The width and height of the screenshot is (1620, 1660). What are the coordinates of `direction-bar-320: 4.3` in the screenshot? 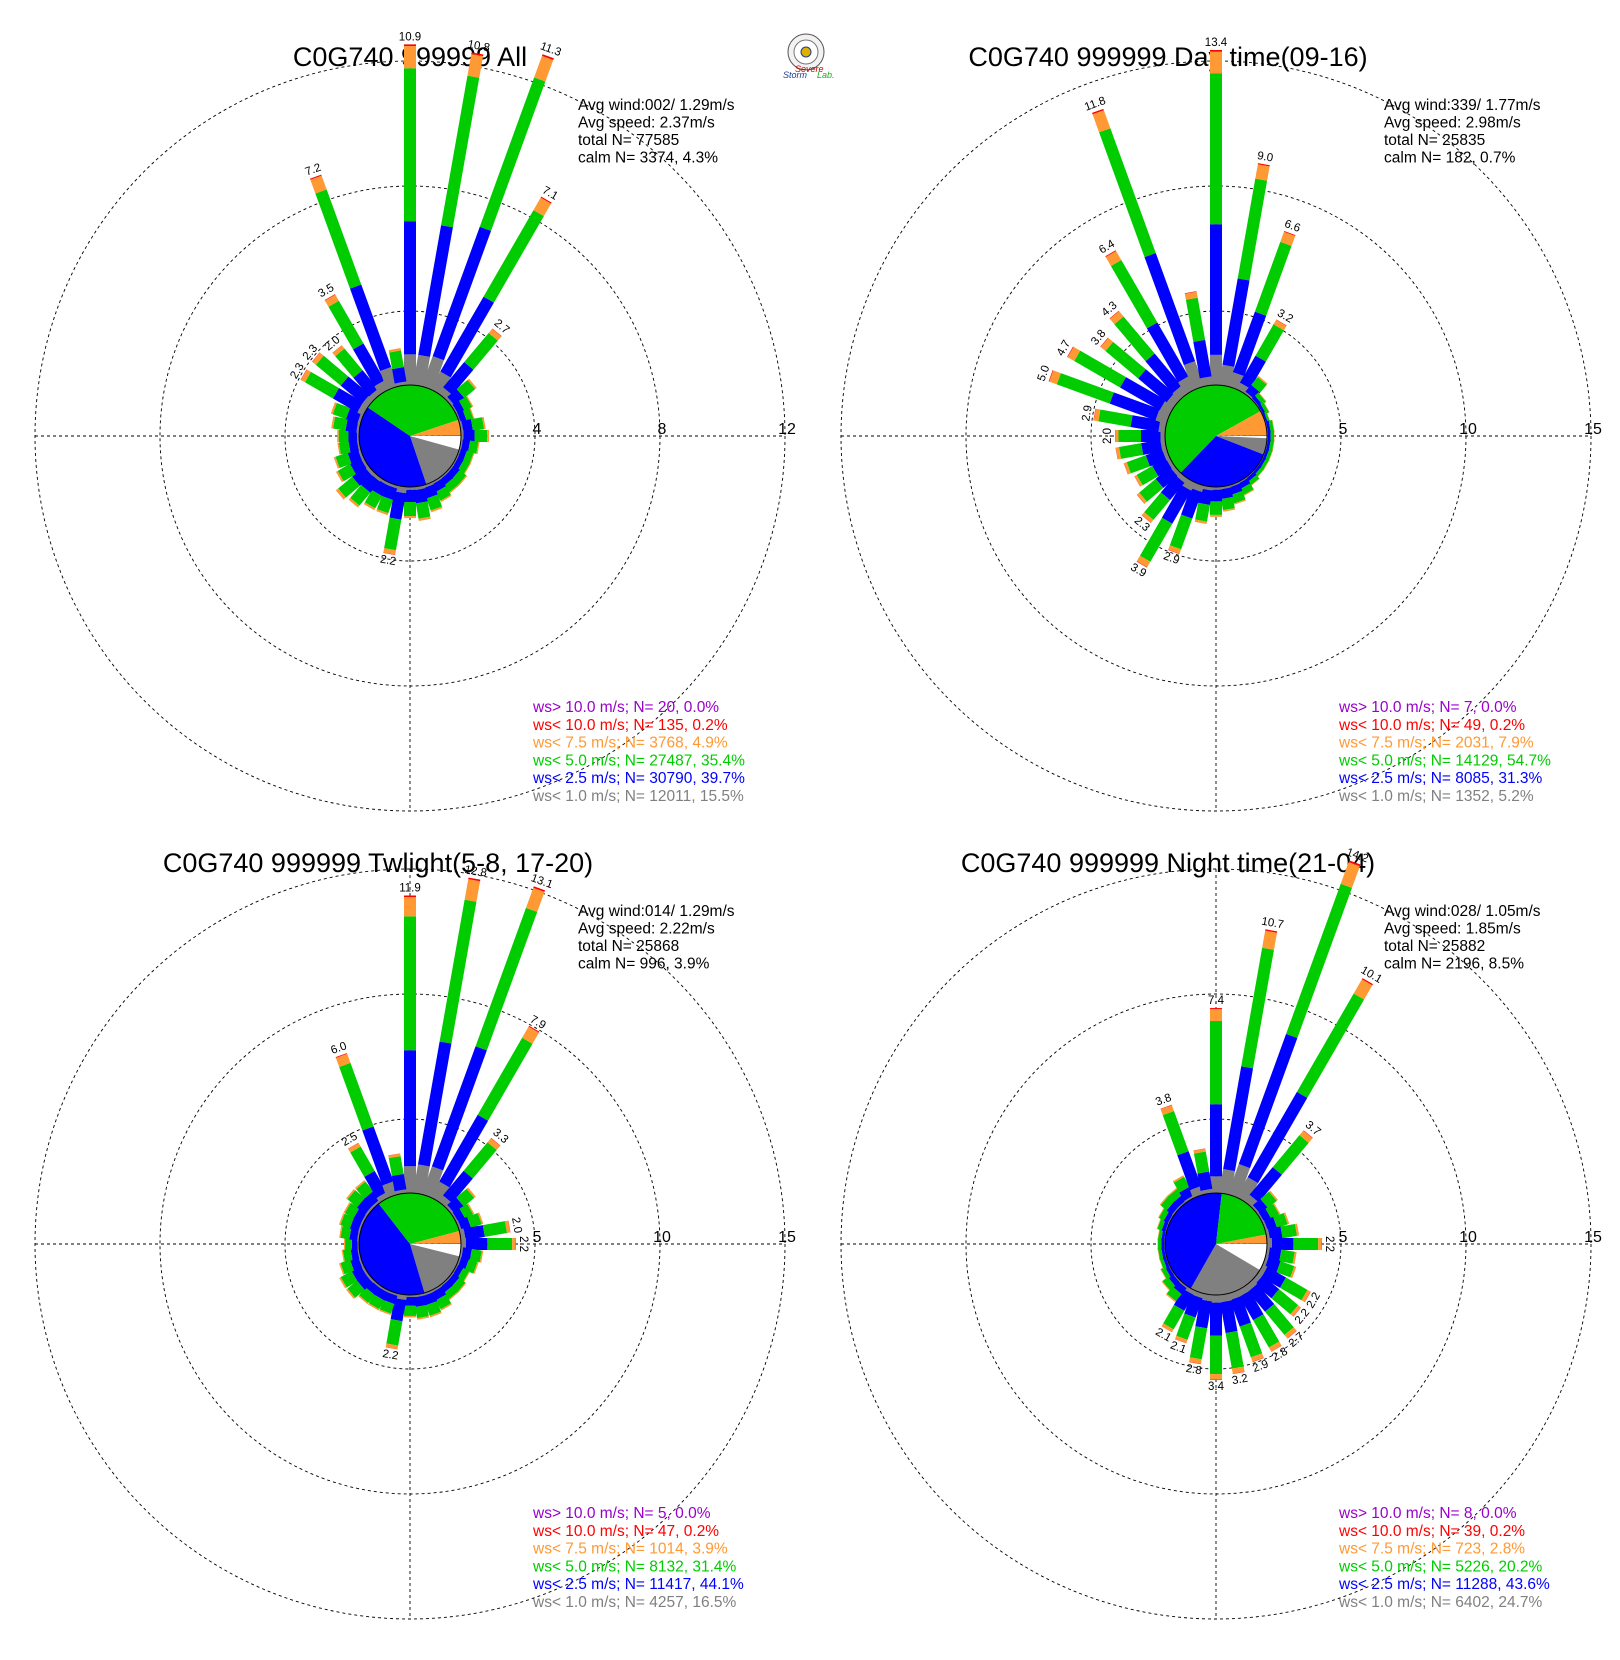 It's located at (1144, 350).